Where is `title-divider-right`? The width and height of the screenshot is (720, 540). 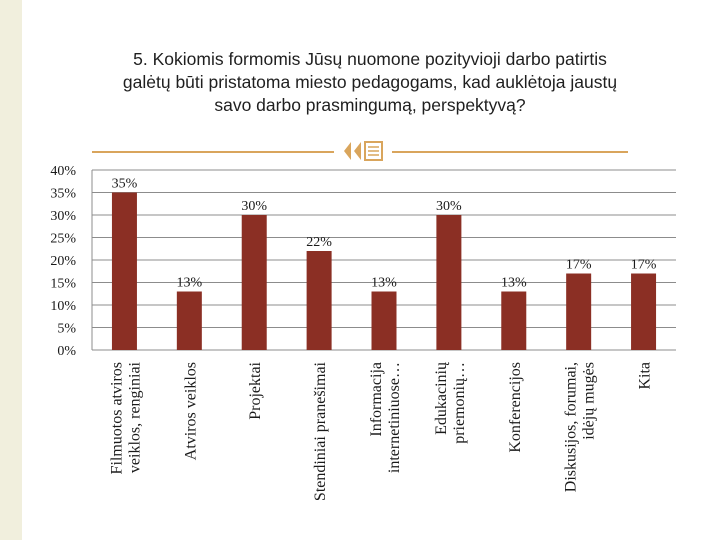
title-divider-right is located at coordinates (510, 152).